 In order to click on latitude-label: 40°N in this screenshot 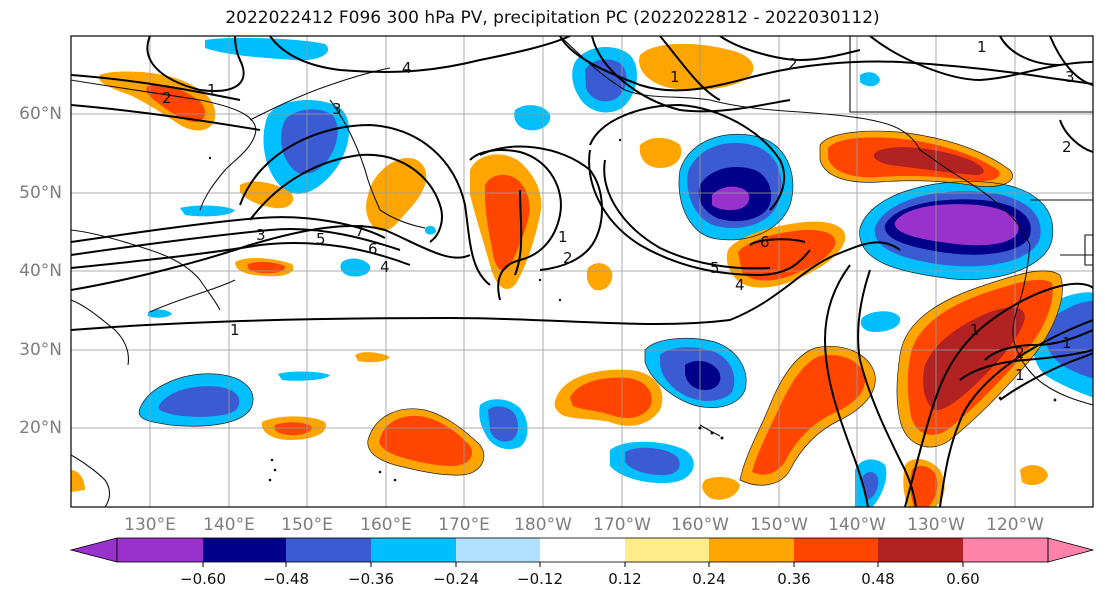, I will do `click(40, 271)`.